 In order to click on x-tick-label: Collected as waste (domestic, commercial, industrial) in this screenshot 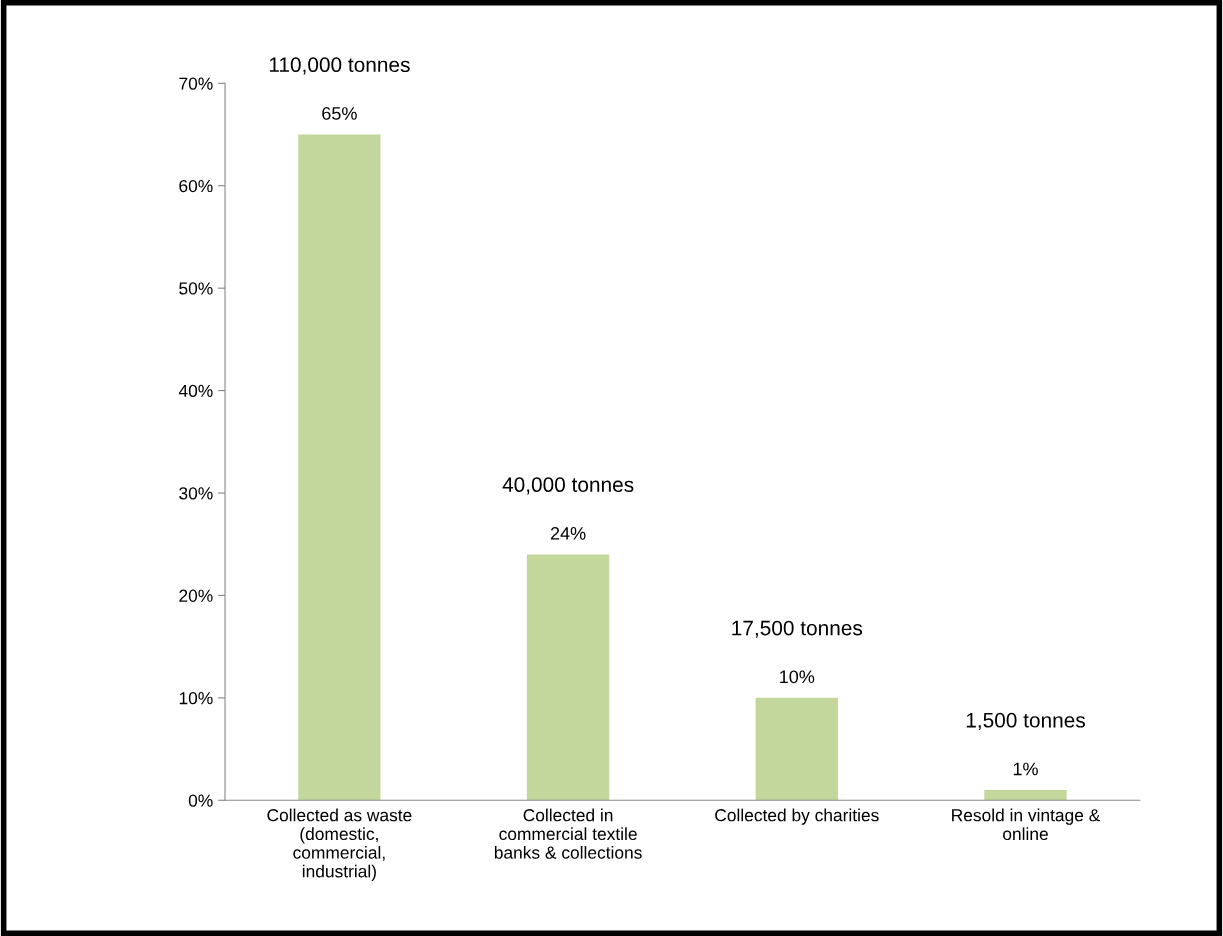, I will do `click(339, 844)`.